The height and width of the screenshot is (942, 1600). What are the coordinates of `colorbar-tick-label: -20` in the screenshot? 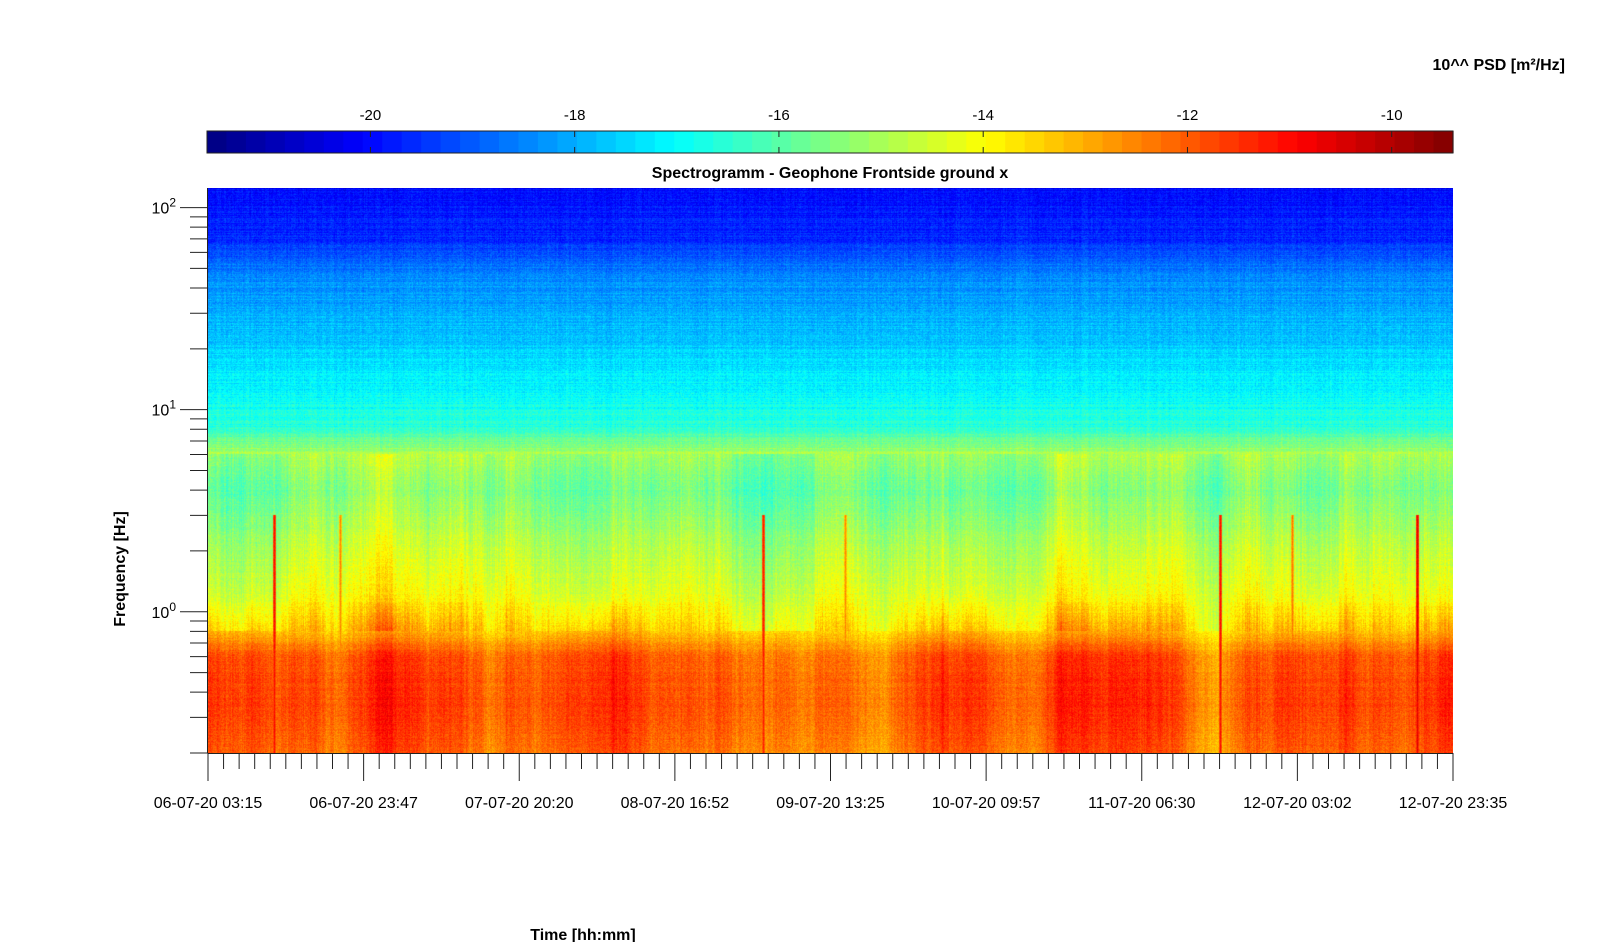 It's located at (371, 115).